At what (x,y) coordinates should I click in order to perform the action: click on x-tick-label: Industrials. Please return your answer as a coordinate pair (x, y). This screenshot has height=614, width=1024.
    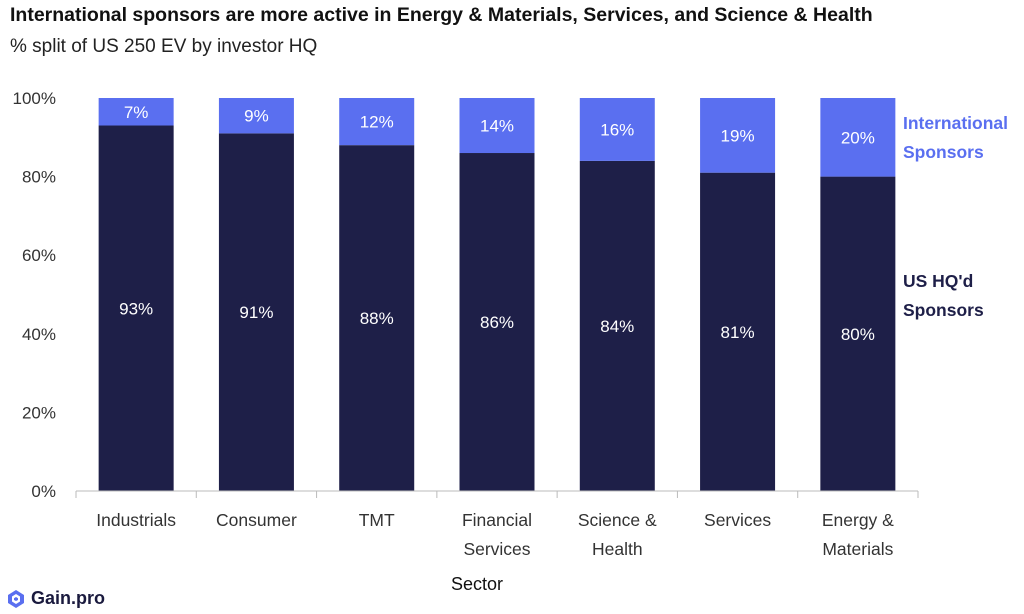
    Looking at the image, I should click on (136, 520).